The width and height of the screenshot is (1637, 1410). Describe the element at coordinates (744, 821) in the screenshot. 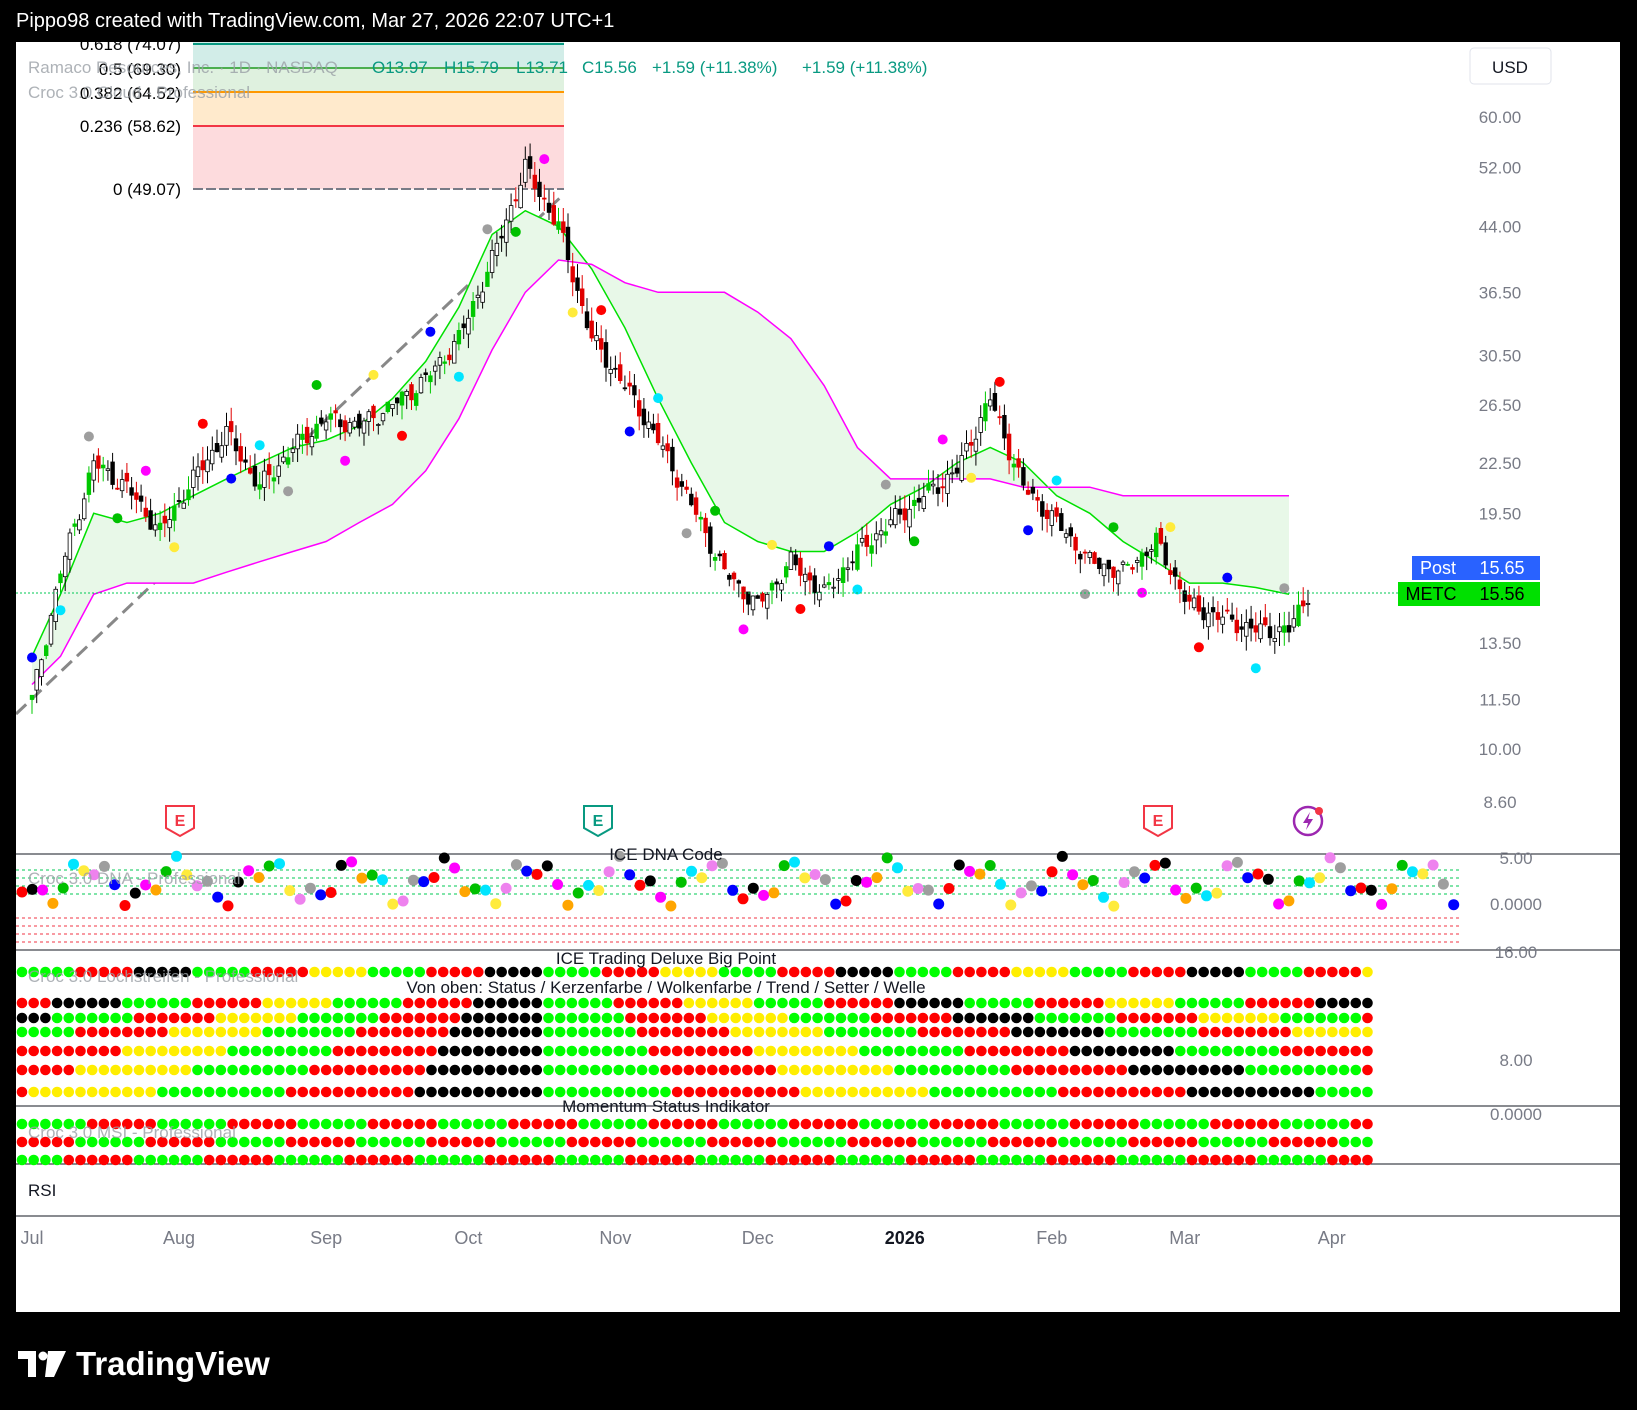

I see `earnings-markers: E E E` at that location.